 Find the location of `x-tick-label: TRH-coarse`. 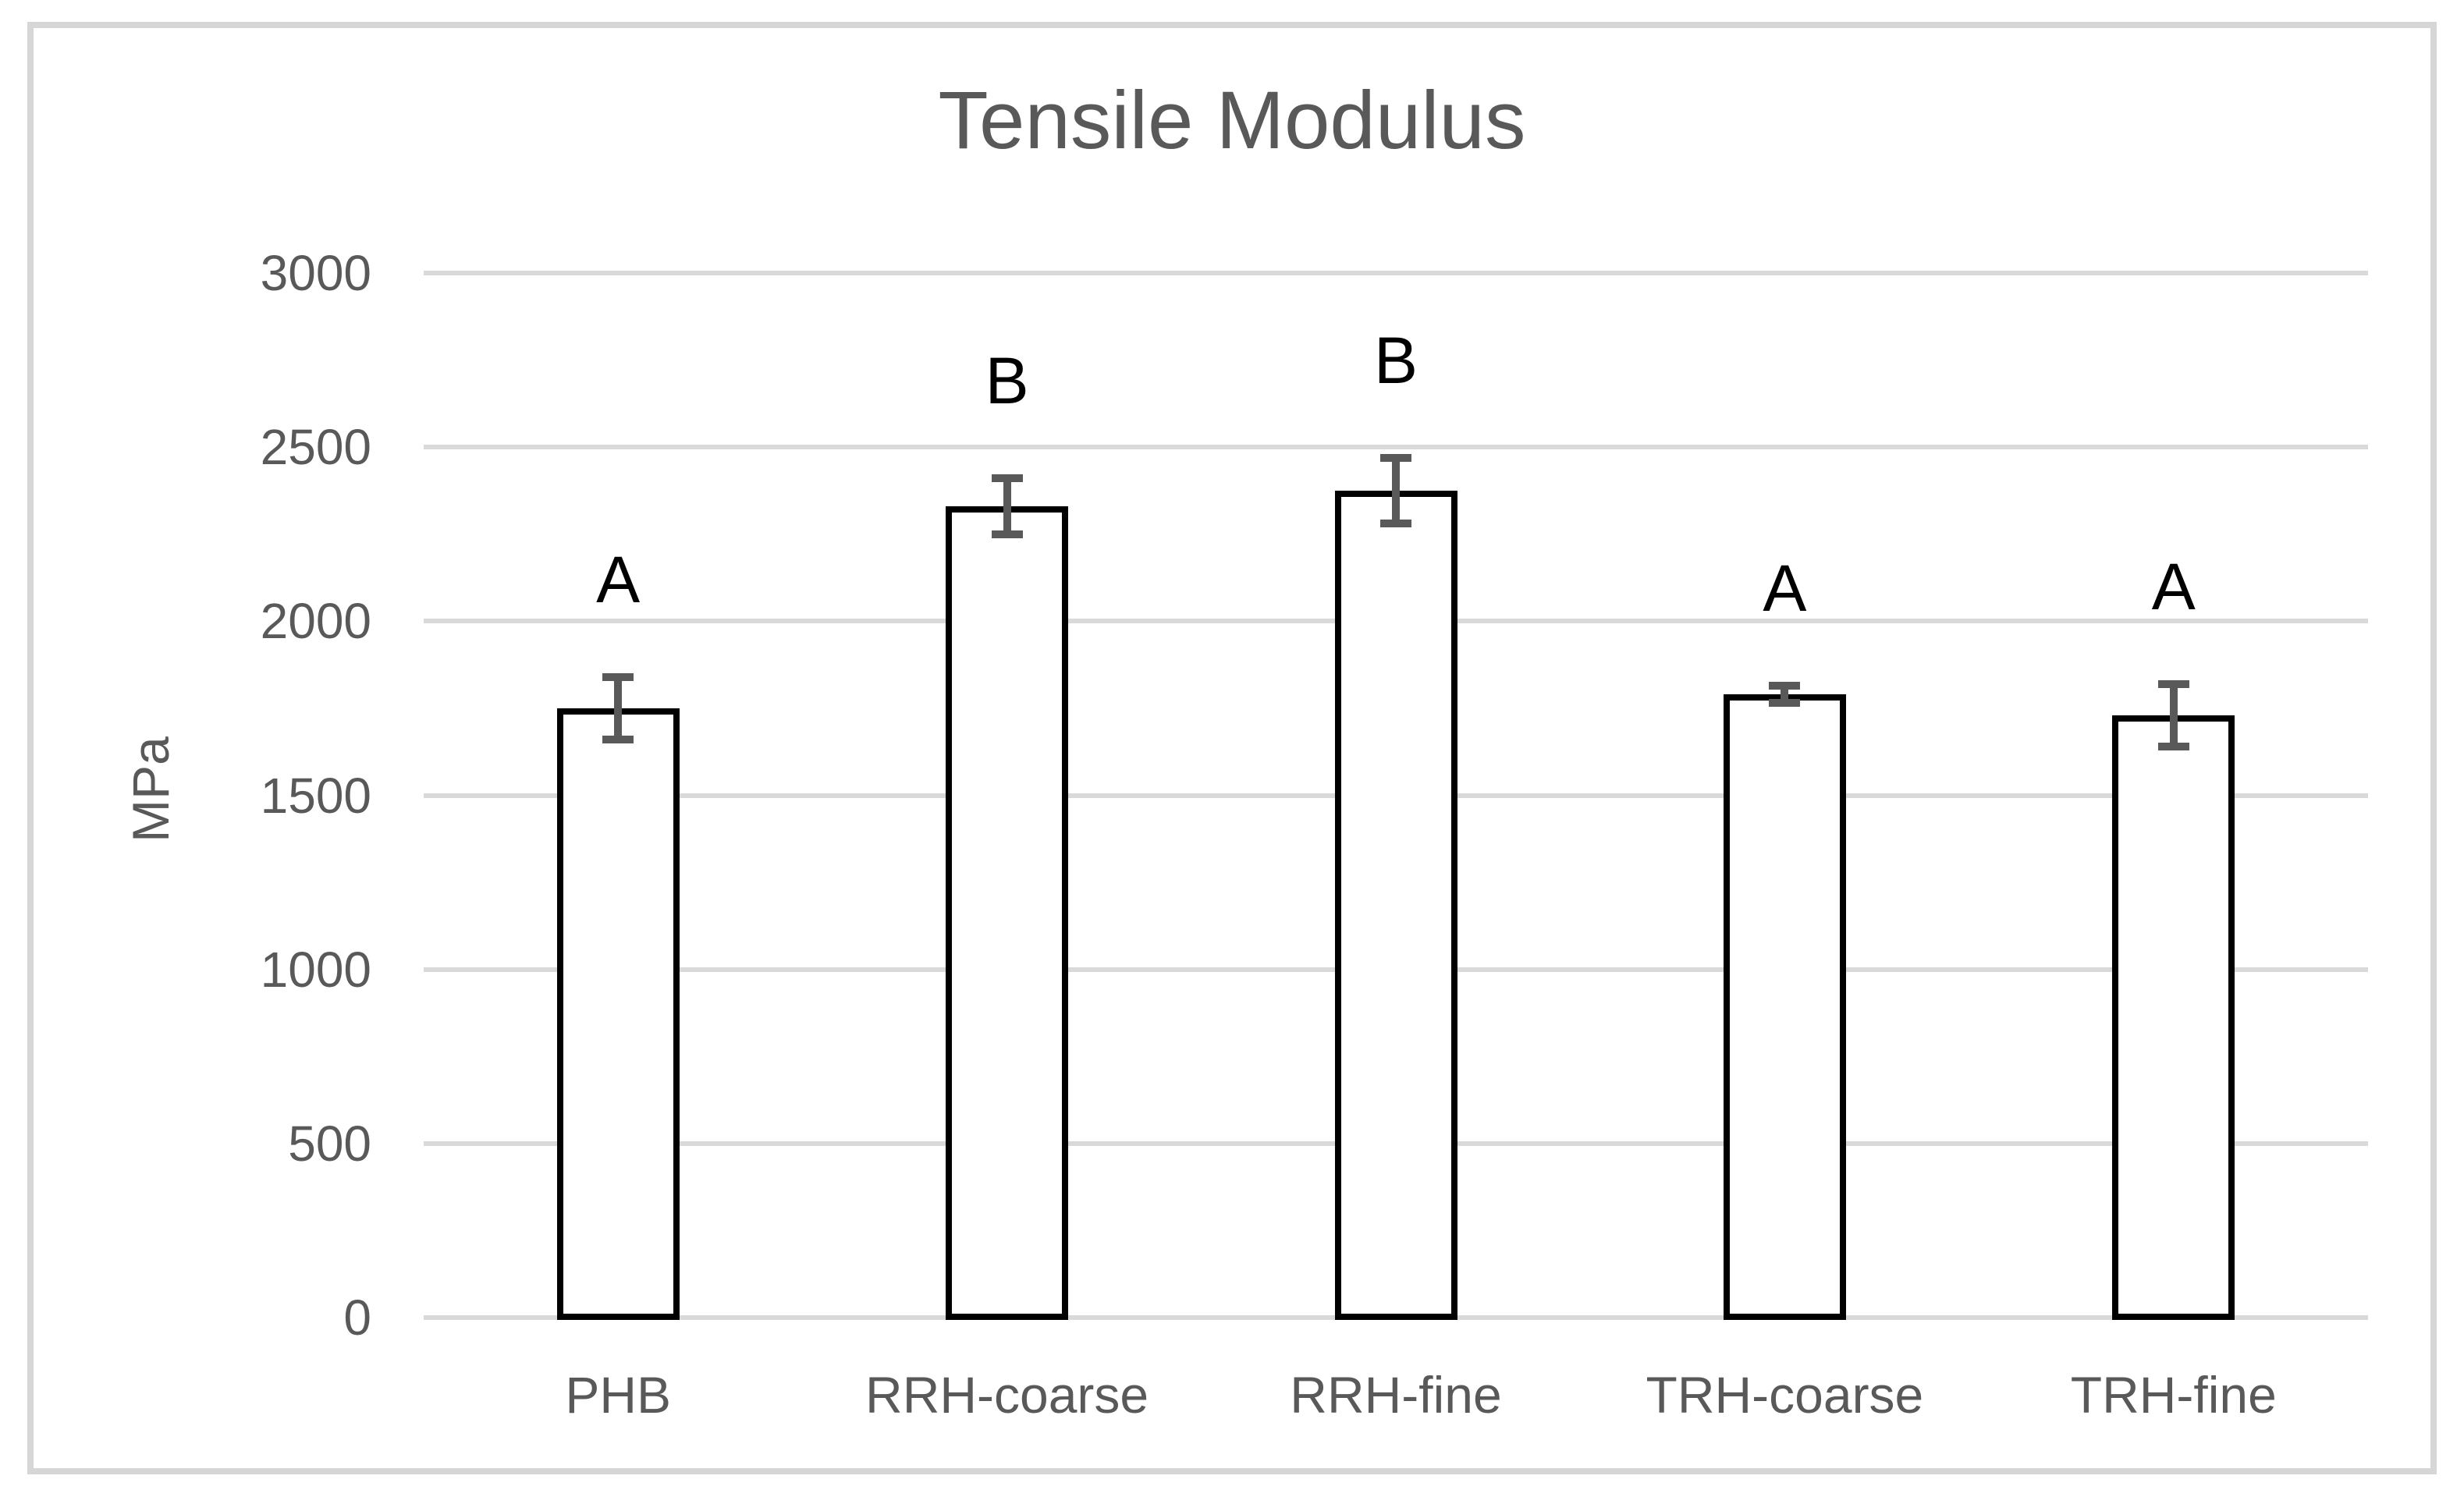

x-tick-label: TRH-coarse is located at coordinates (1785, 1395).